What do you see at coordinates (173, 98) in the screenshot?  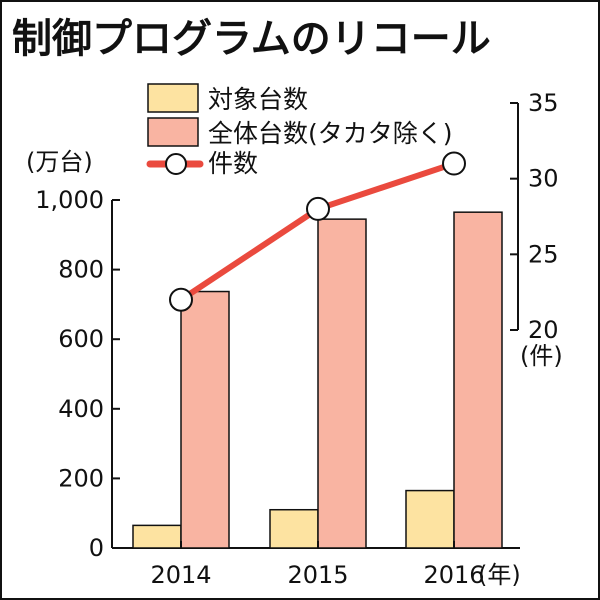 I see `legend-swatch-target` at bounding box center [173, 98].